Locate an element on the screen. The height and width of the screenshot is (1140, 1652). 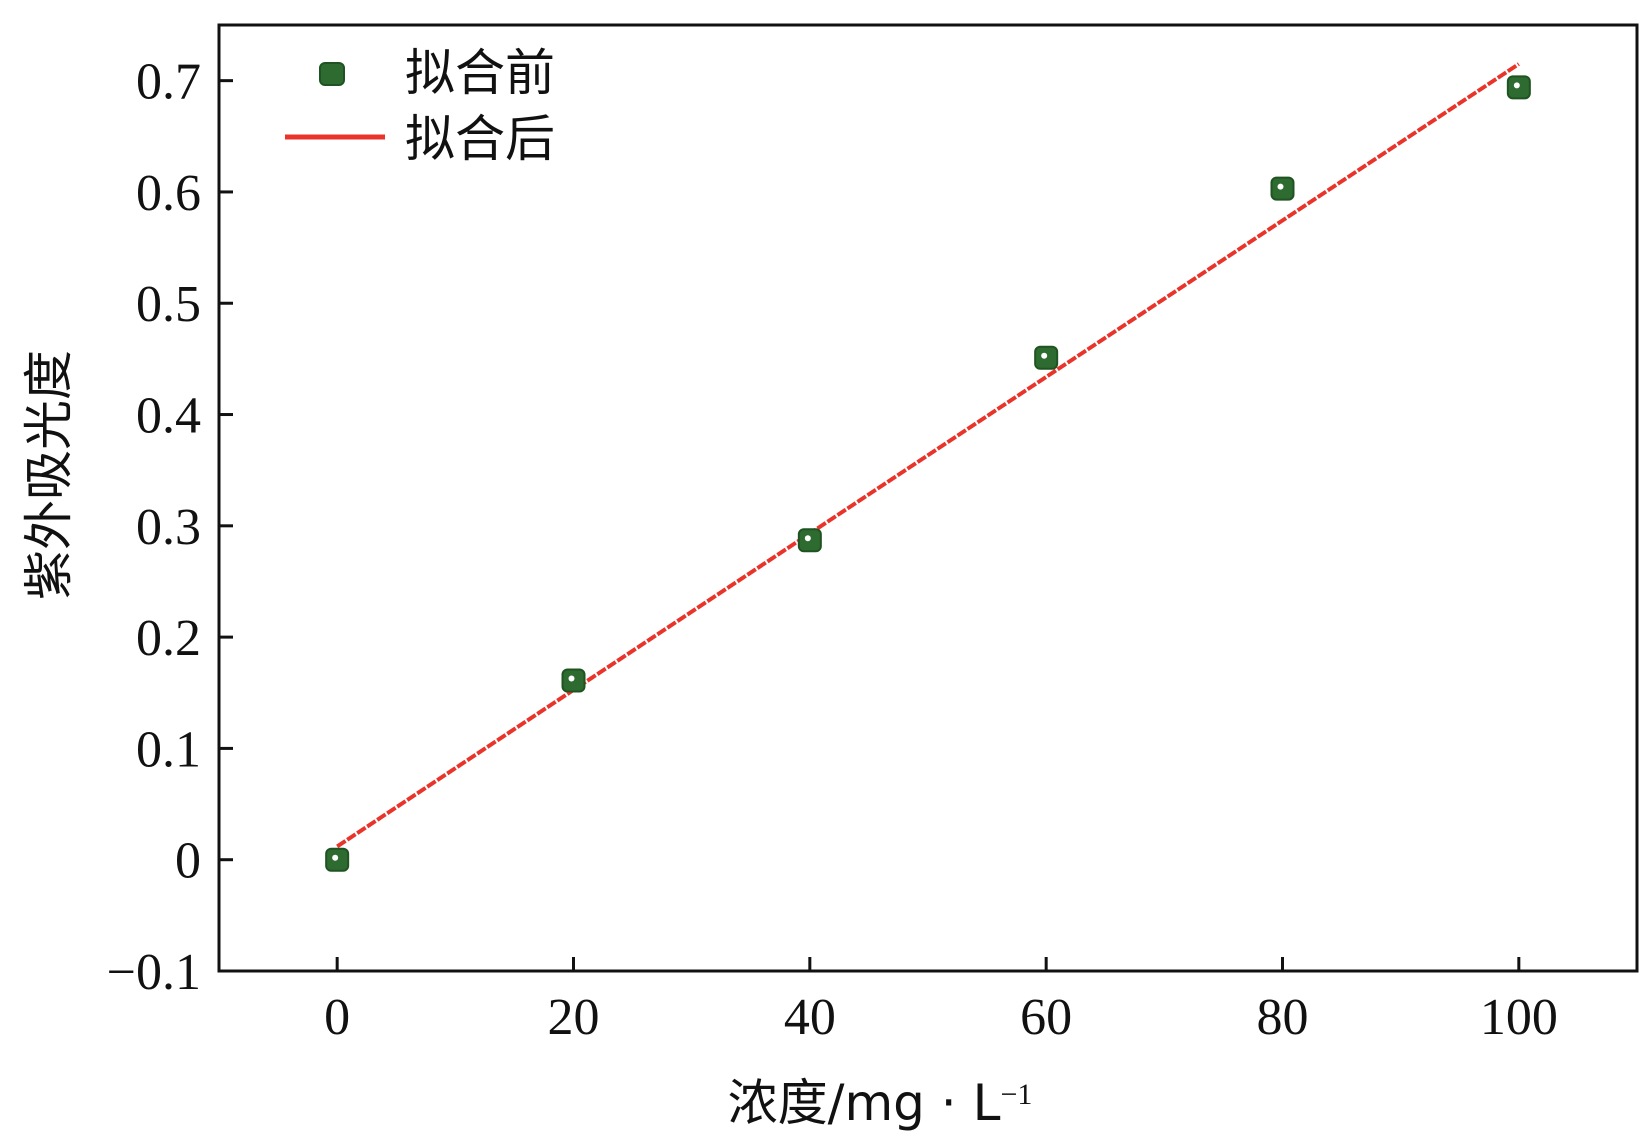
x-axis-label: 浓度/mg · L−1 is located at coordinates (880, 1103).